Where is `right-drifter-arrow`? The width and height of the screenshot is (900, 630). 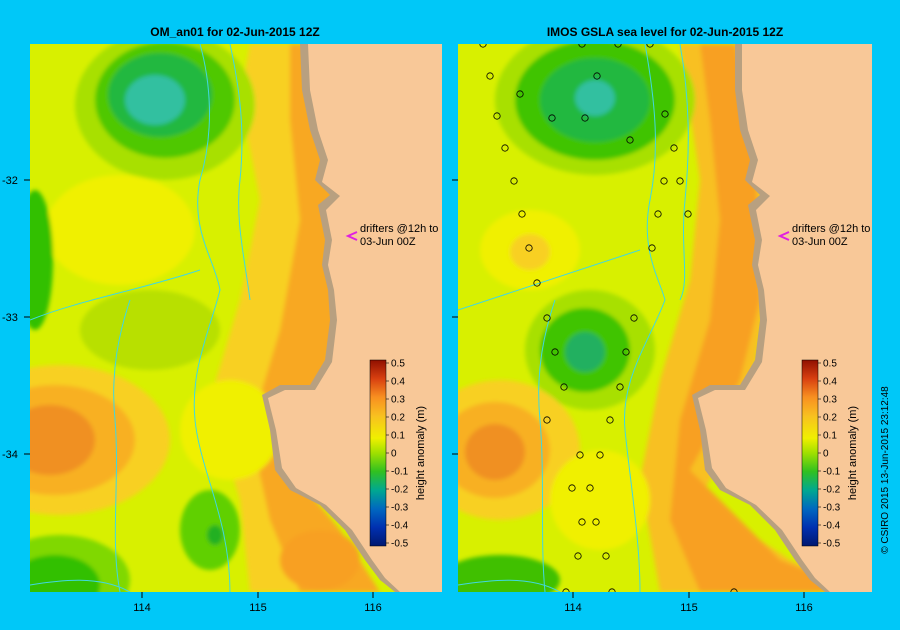
right-drifter-arrow is located at coordinates (783, 236).